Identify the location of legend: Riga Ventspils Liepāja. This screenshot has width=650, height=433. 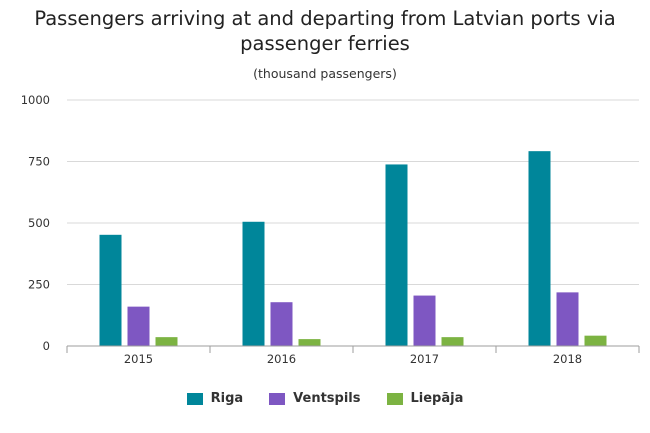
(325, 398).